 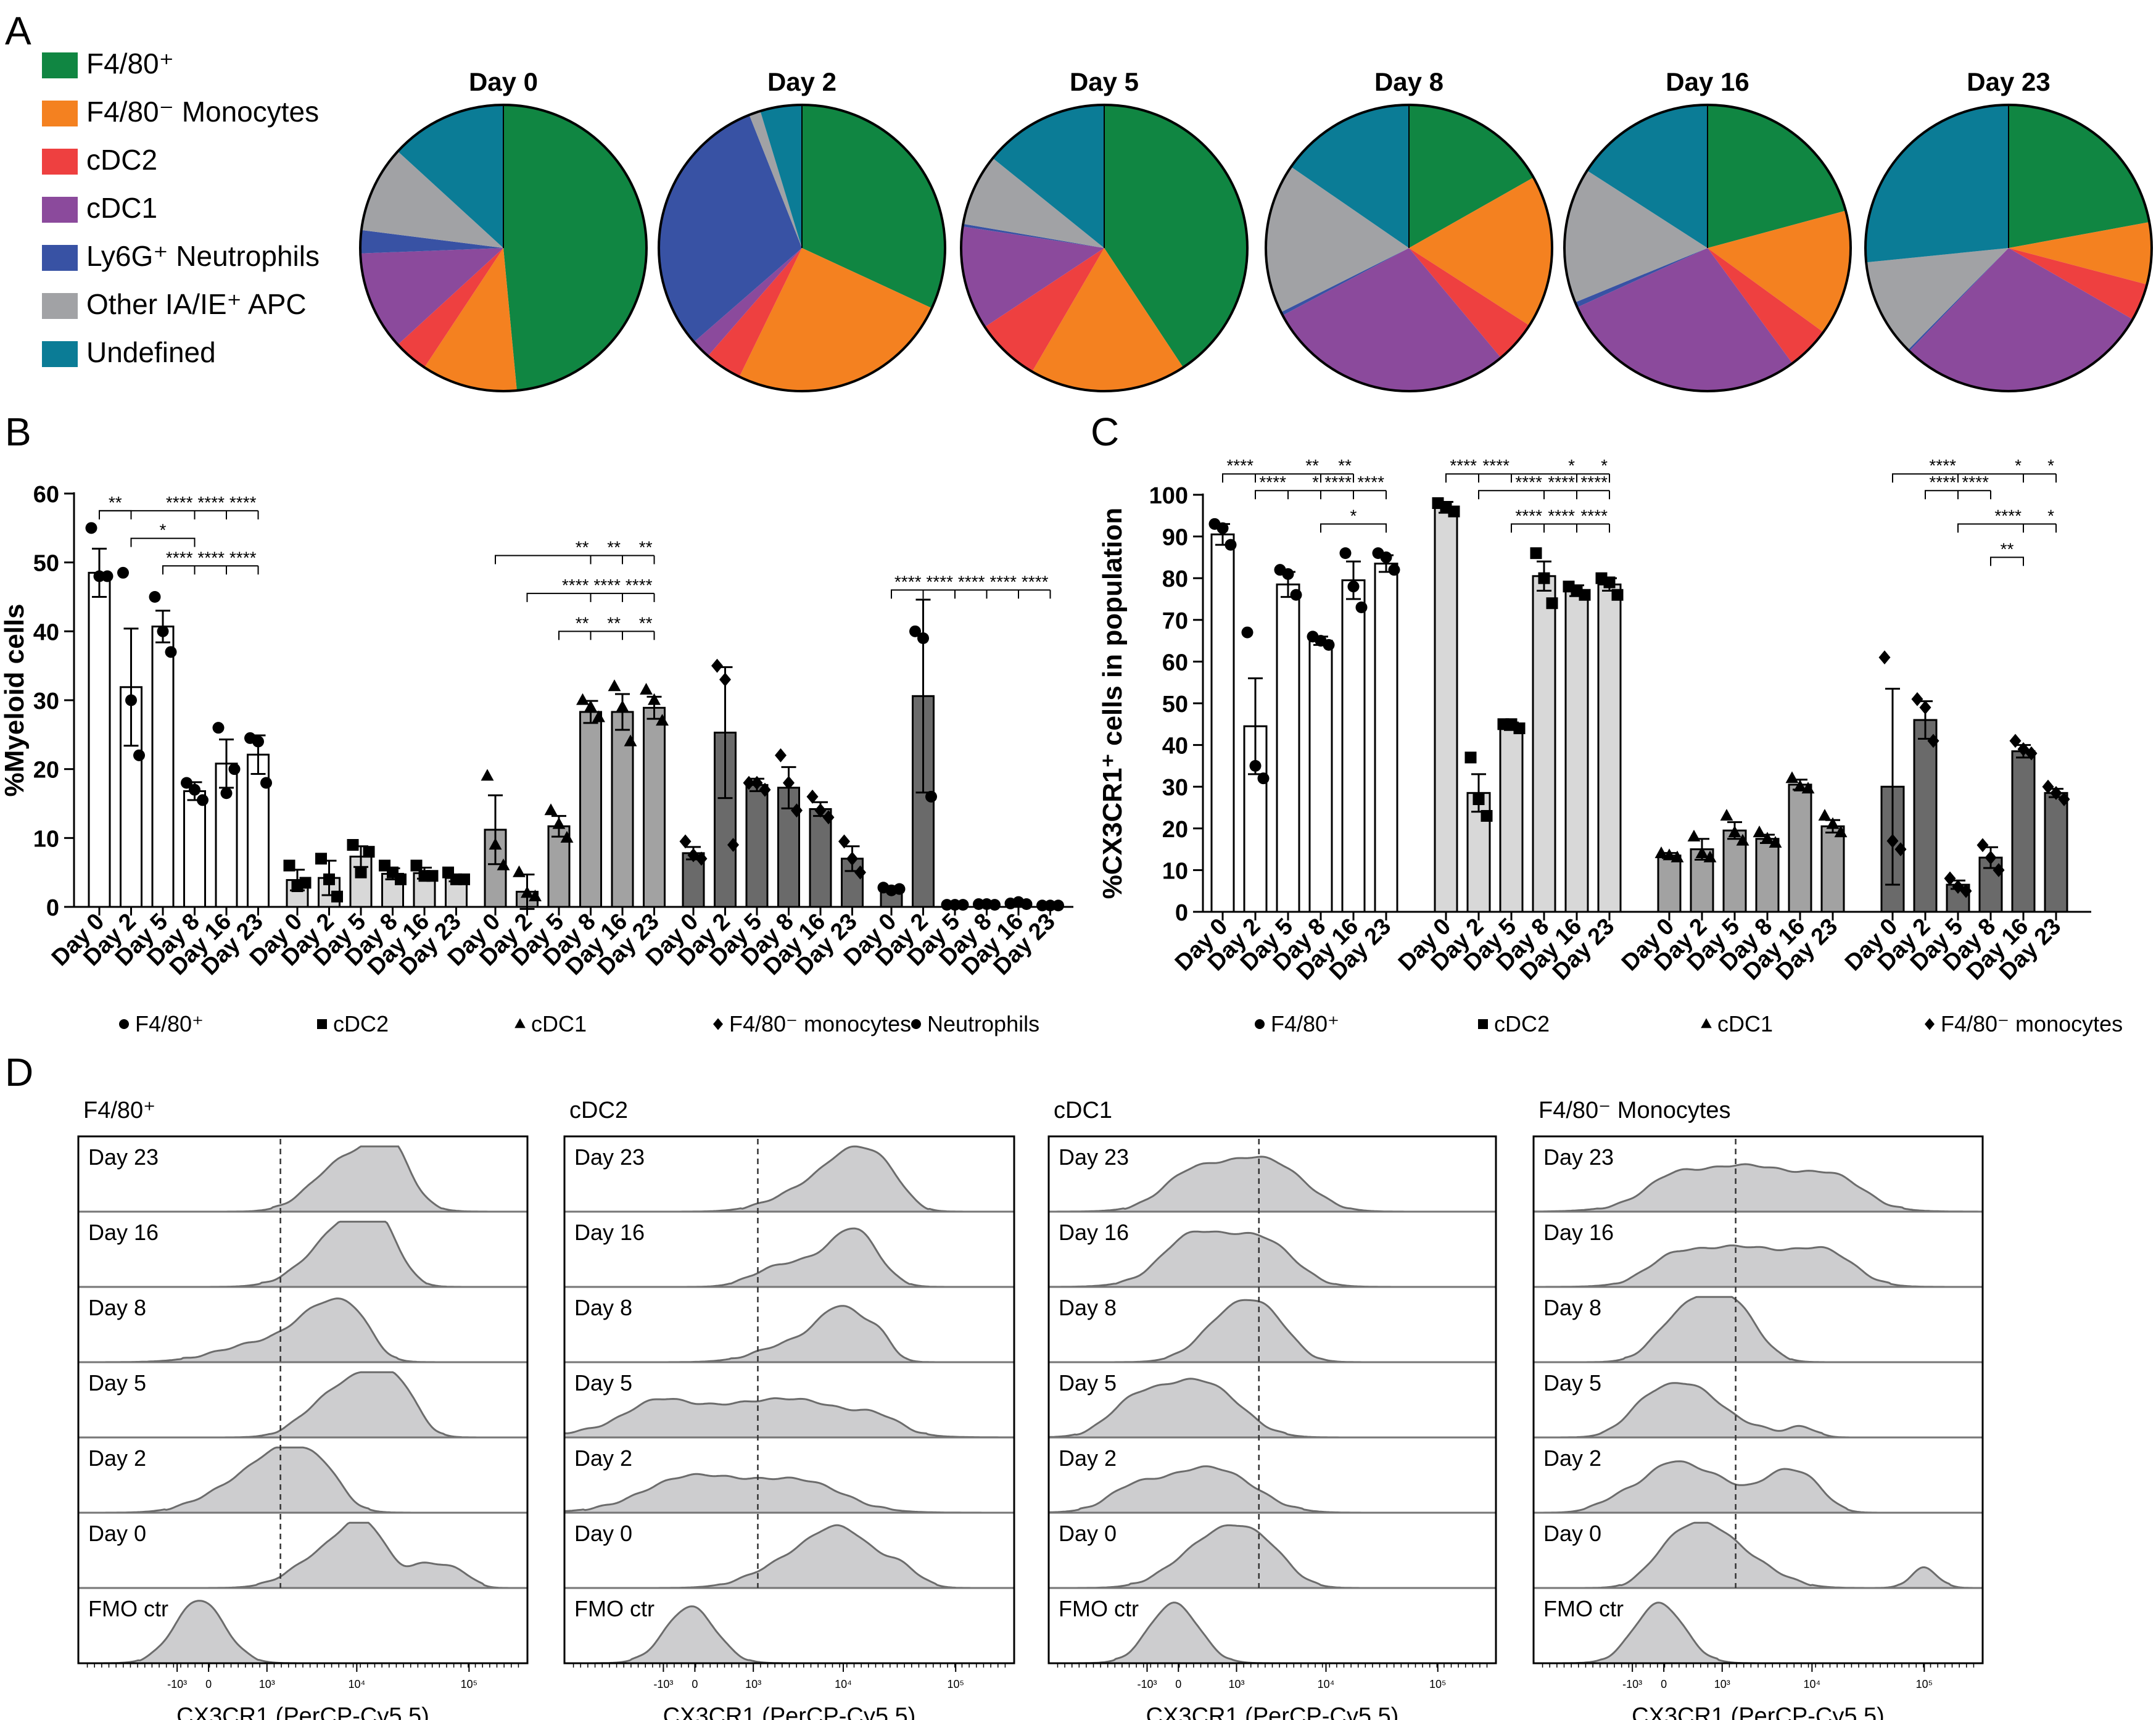 What do you see at coordinates (1766, 306) in the screenshot?
I see `pie-slice-day-16-cdc2` at bounding box center [1766, 306].